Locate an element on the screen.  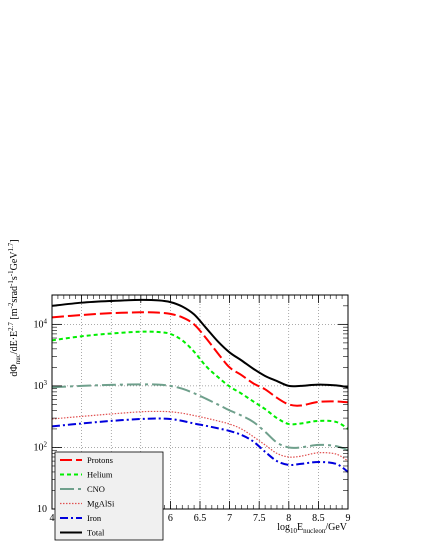
series-line-helium is located at coordinates (200, 380).